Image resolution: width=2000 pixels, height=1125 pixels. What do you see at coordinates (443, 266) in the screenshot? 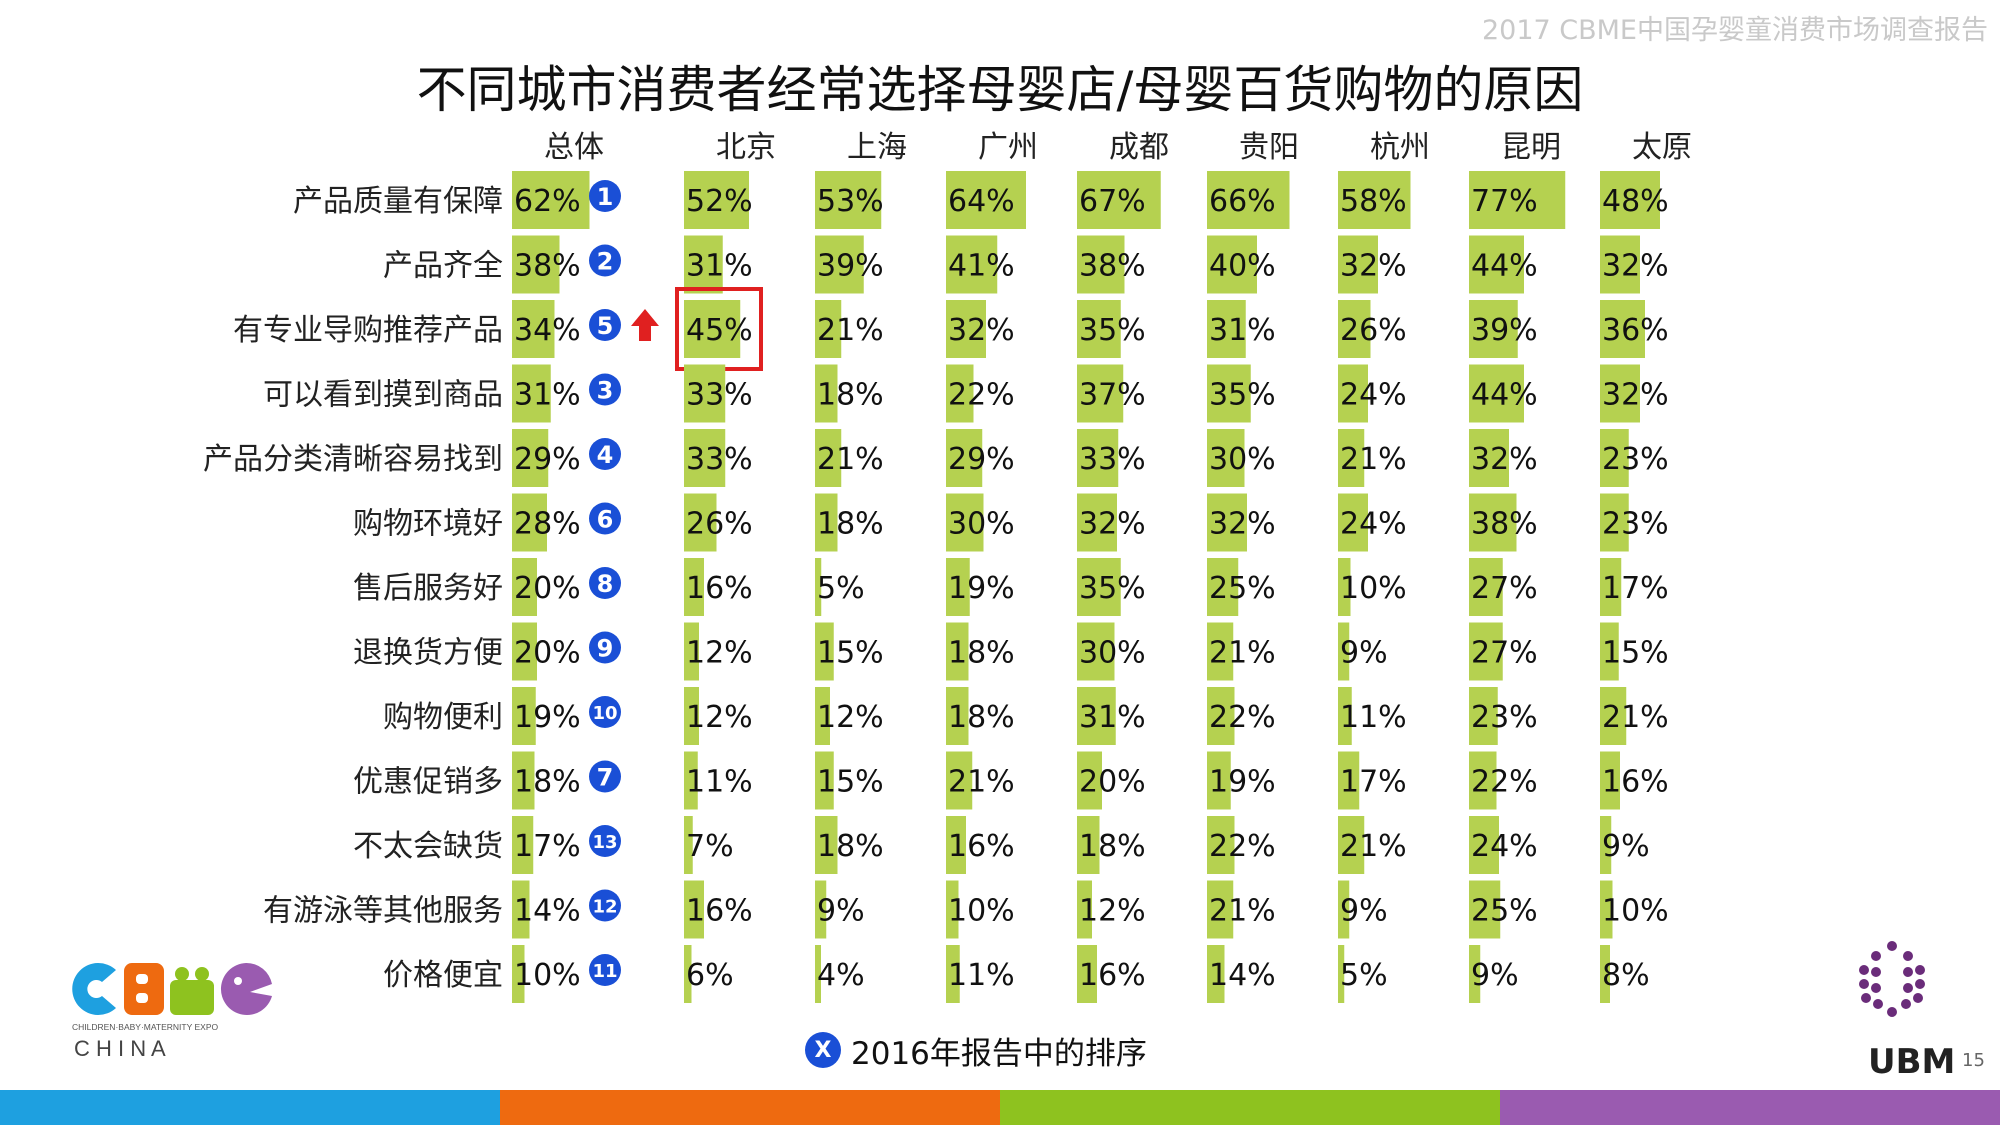
I see `category-label: 产品齐全` at bounding box center [443, 266].